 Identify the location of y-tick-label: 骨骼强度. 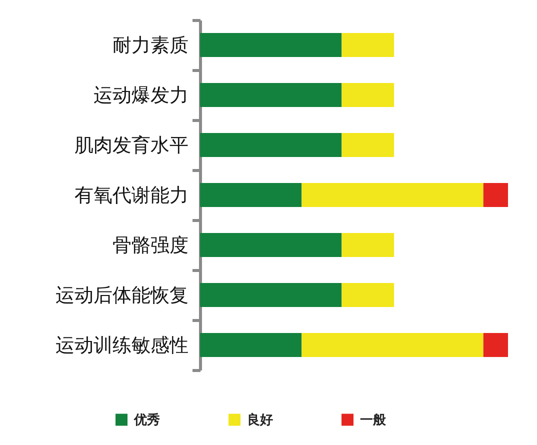
(150, 245).